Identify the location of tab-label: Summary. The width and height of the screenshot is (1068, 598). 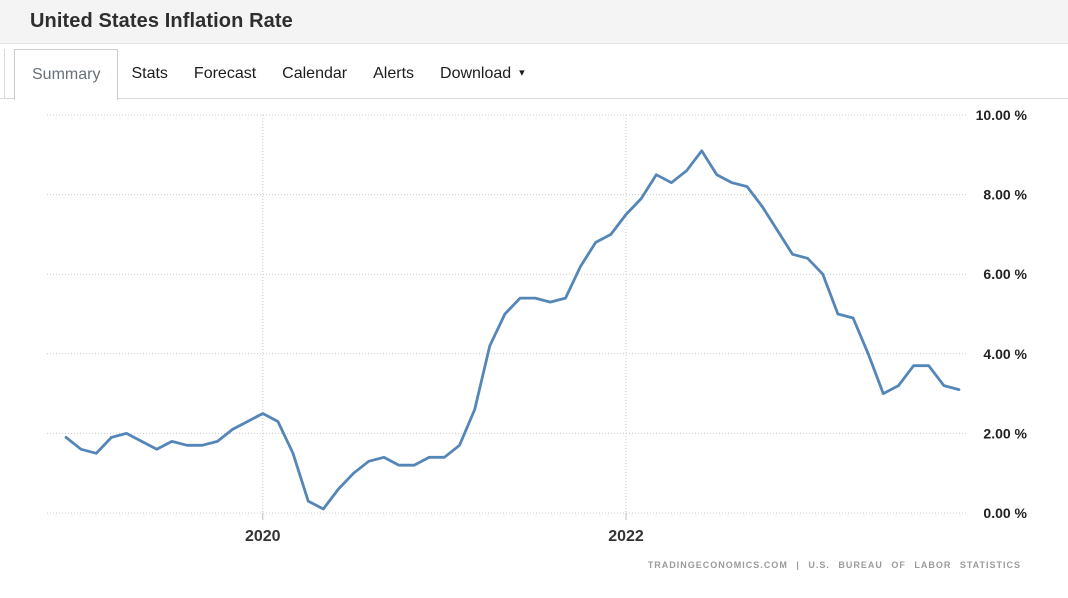
(66, 74).